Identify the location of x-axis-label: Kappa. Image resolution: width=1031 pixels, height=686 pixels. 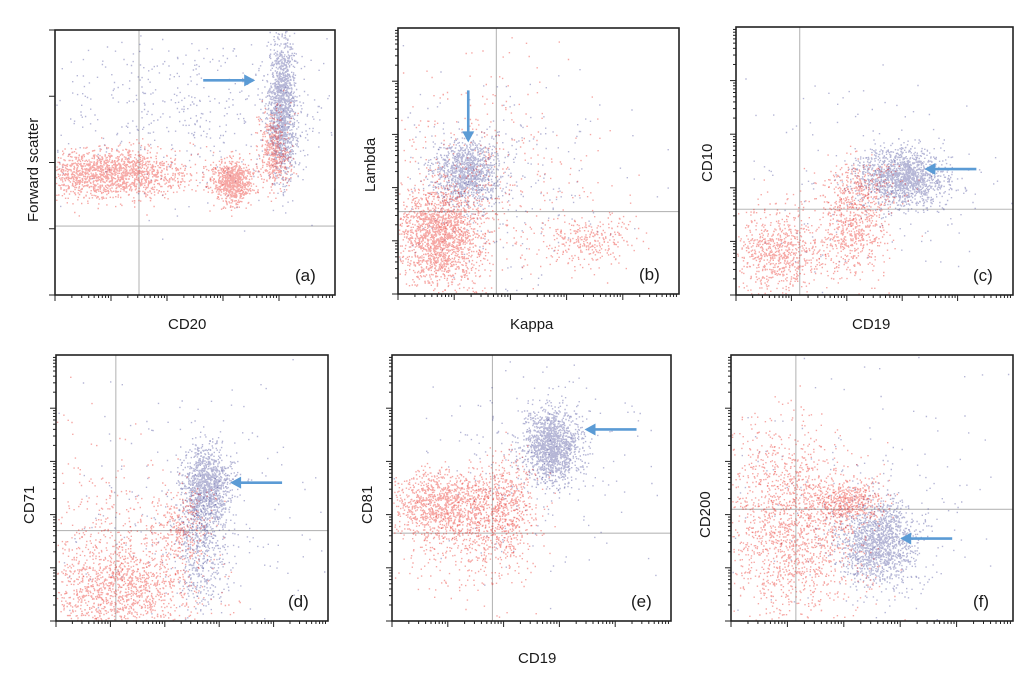
(532, 324).